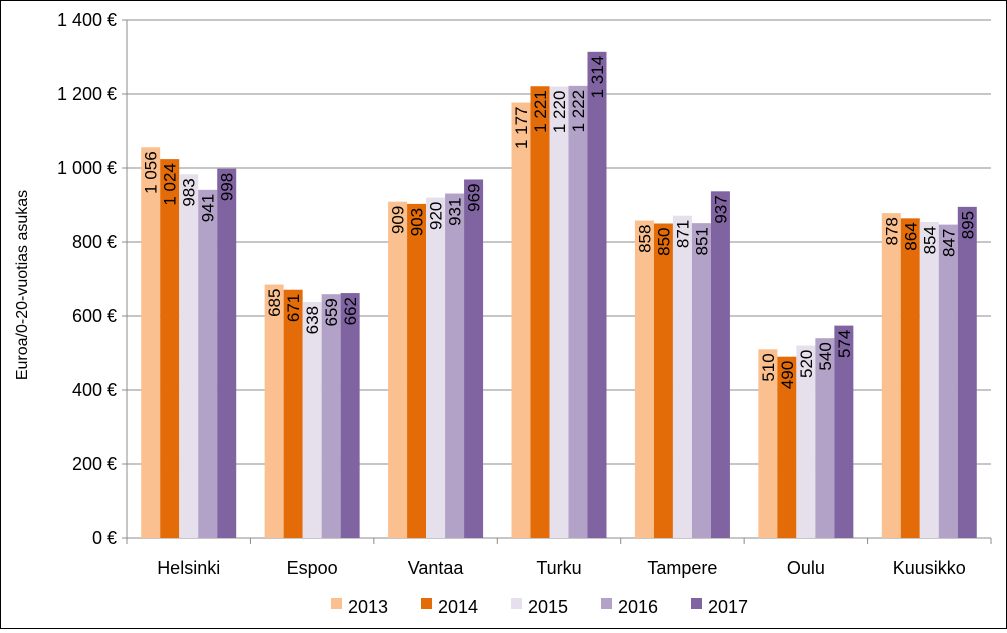  Describe the element at coordinates (398, 220) in the screenshot. I see `data-label: 909` at that location.